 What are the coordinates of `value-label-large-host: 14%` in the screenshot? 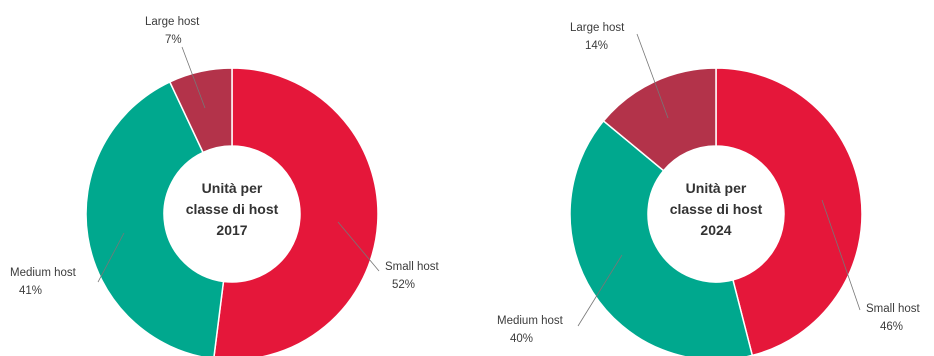 It's located at (596, 46).